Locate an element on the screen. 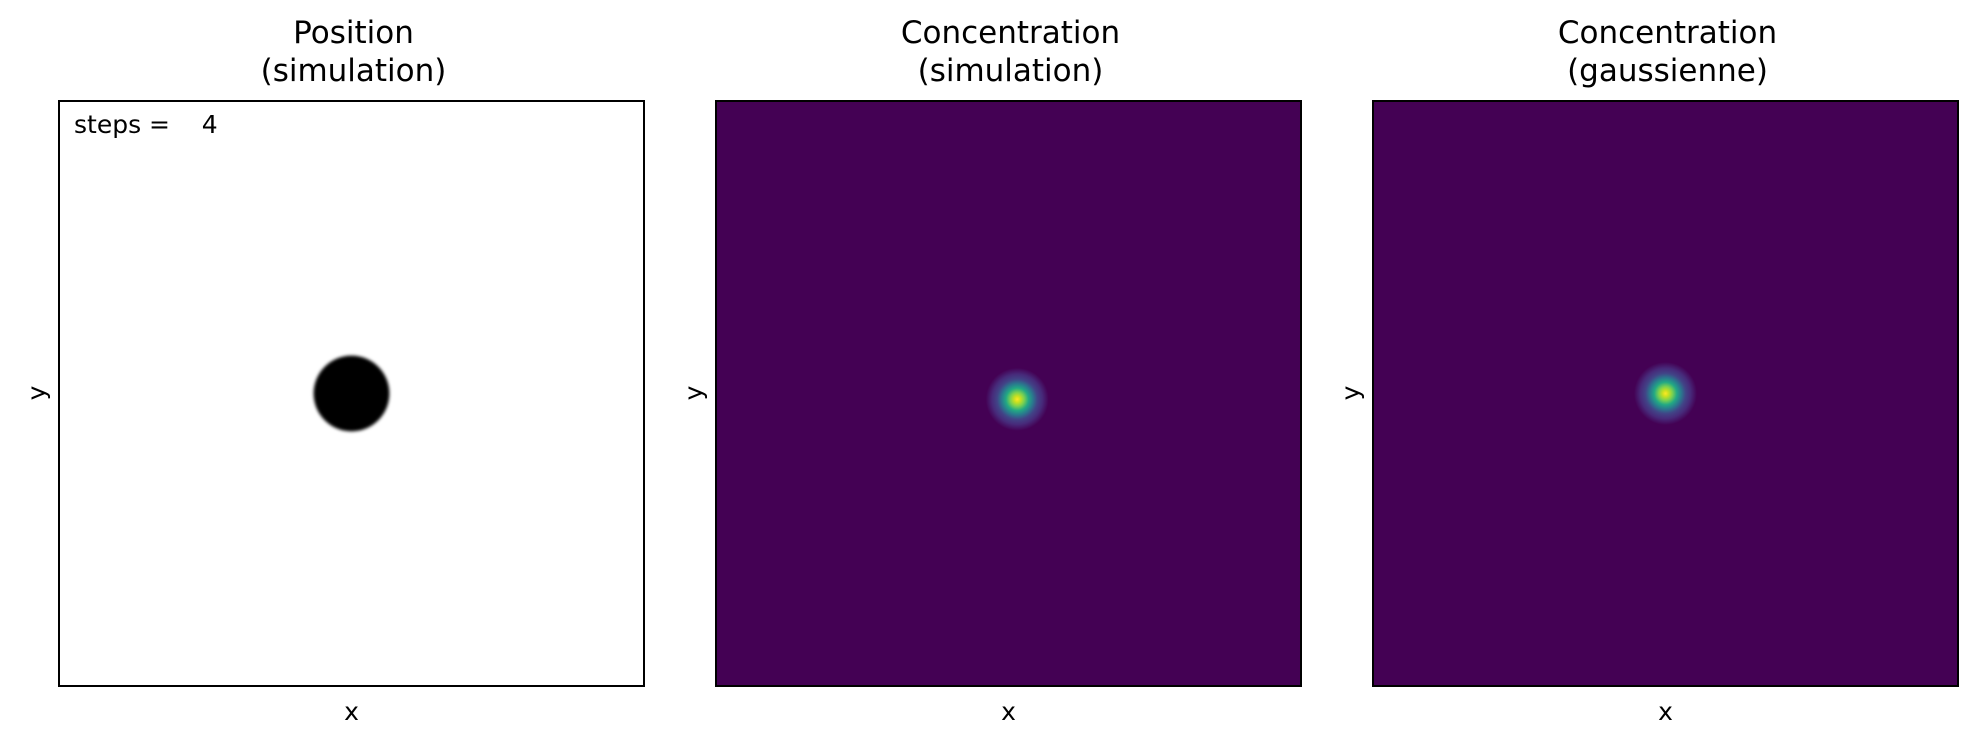 This screenshot has height=747, width=1980. position-x-axis-label: x is located at coordinates (351, 711).